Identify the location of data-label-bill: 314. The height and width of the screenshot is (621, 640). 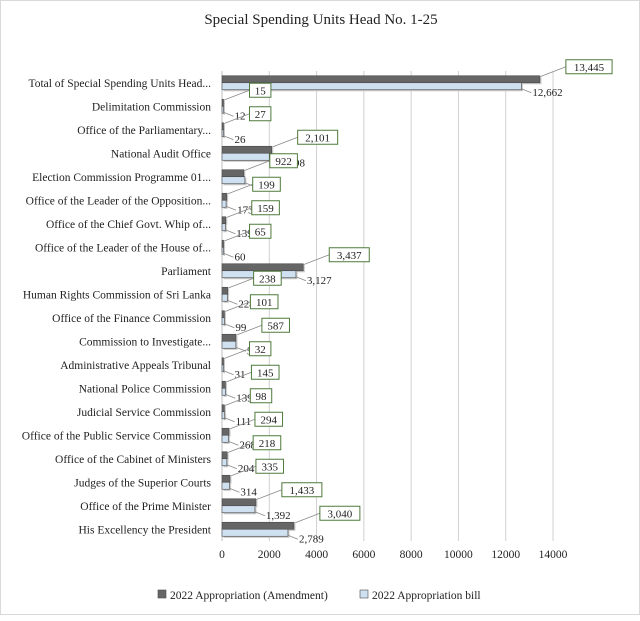
(248, 492).